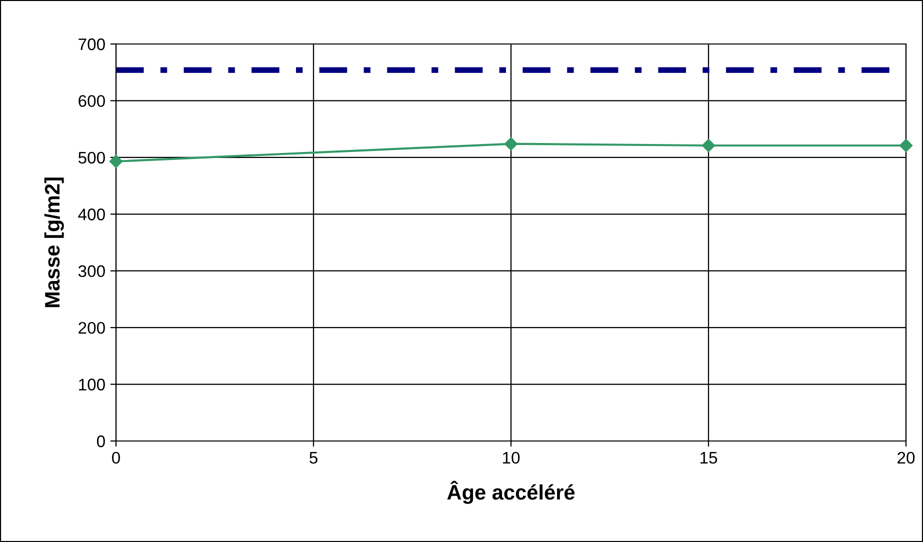 The width and height of the screenshot is (923, 542). Describe the element at coordinates (91, 271) in the screenshot. I see `y-tick-label: 300` at that location.